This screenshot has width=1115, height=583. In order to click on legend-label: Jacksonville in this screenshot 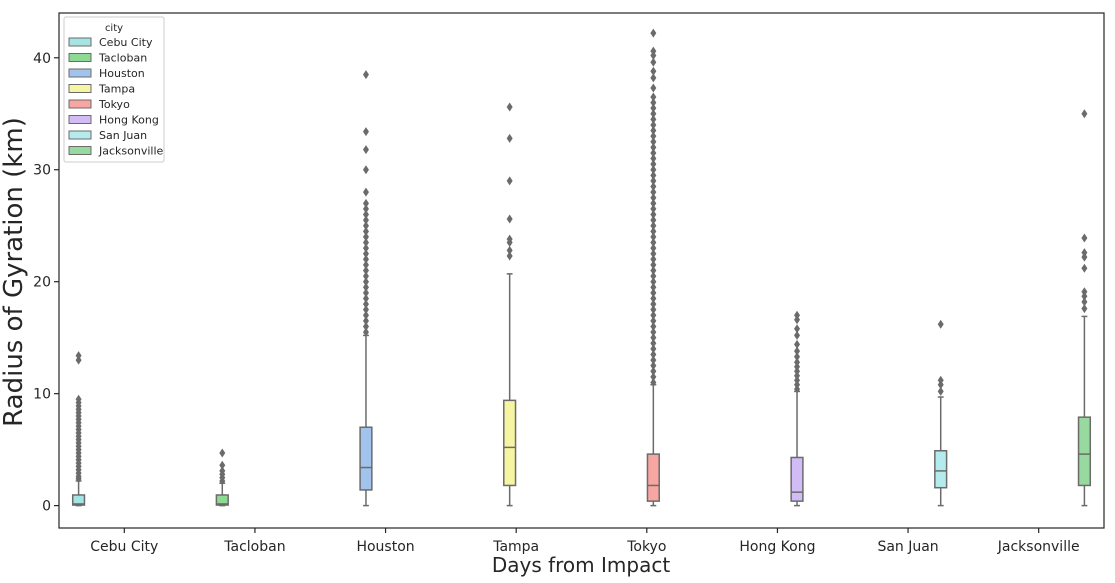, I will do `click(131, 151)`.